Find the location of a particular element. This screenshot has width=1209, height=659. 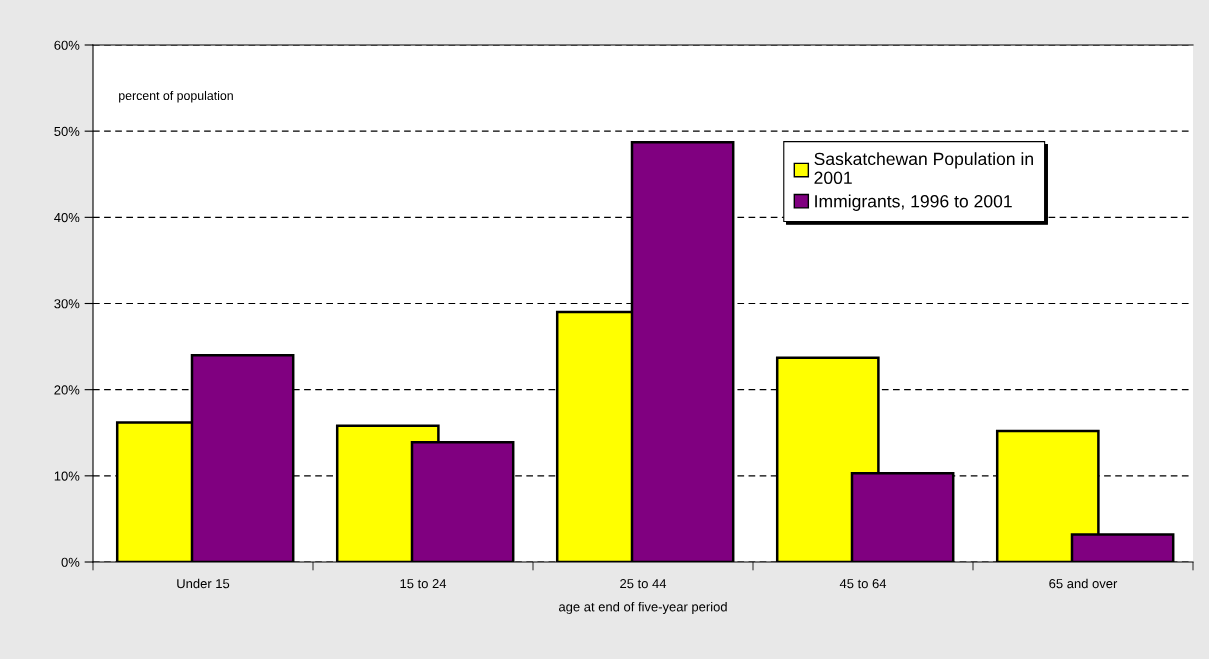

annotation: percent of population is located at coordinates (176, 96).